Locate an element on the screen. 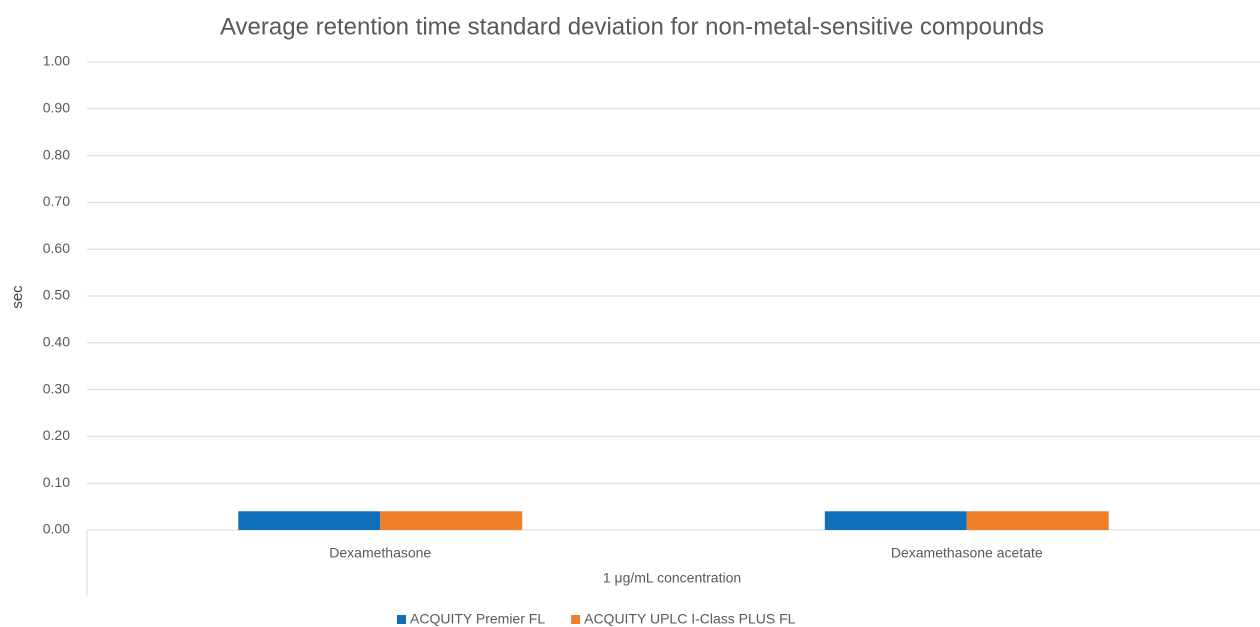 The height and width of the screenshot is (627, 1260). y-tick-label: 0.30 is located at coordinates (56, 388).